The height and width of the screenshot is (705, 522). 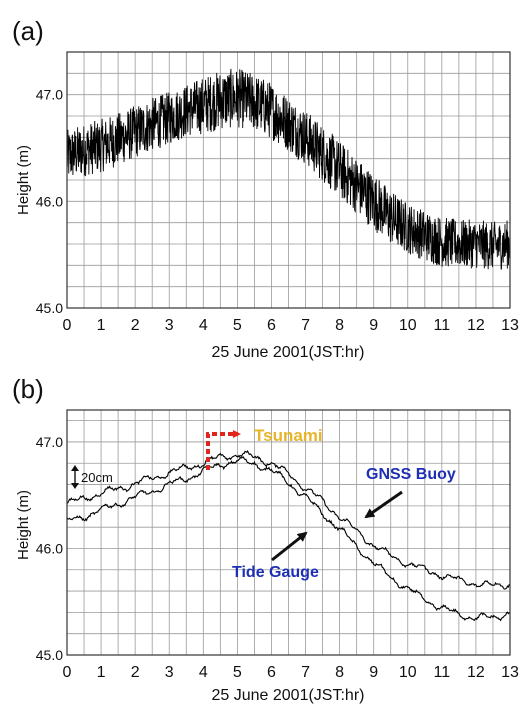 What do you see at coordinates (410, 492) in the screenshot?
I see `gnss-buoy-annotation: GNSS Buoy` at bounding box center [410, 492].